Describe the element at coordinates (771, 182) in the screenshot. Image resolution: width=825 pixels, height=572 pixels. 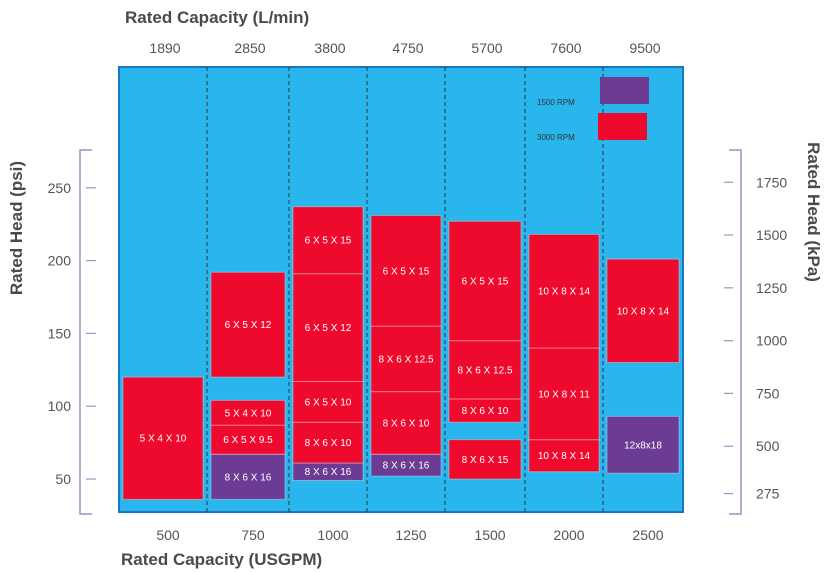
I see `right-tick-label: 1750` at that location.